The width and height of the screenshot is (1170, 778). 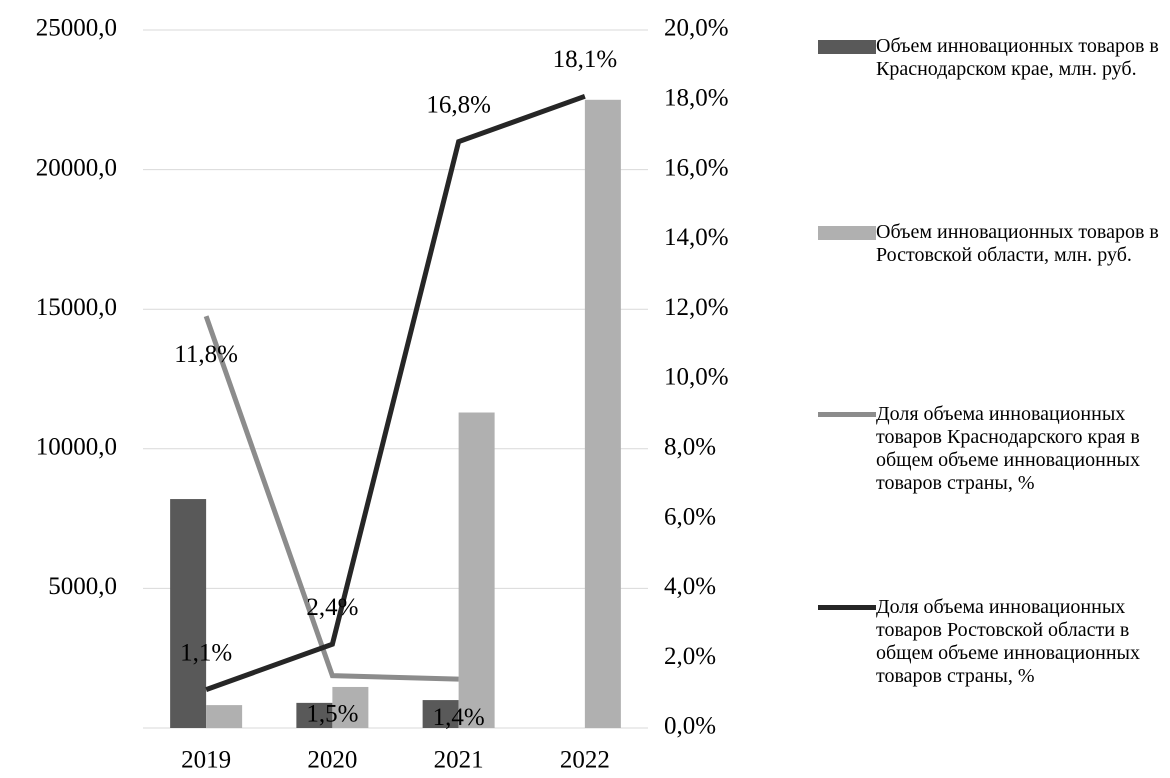 I want to click on y-tick-label: 10000,0, so click(x=76, y=447).